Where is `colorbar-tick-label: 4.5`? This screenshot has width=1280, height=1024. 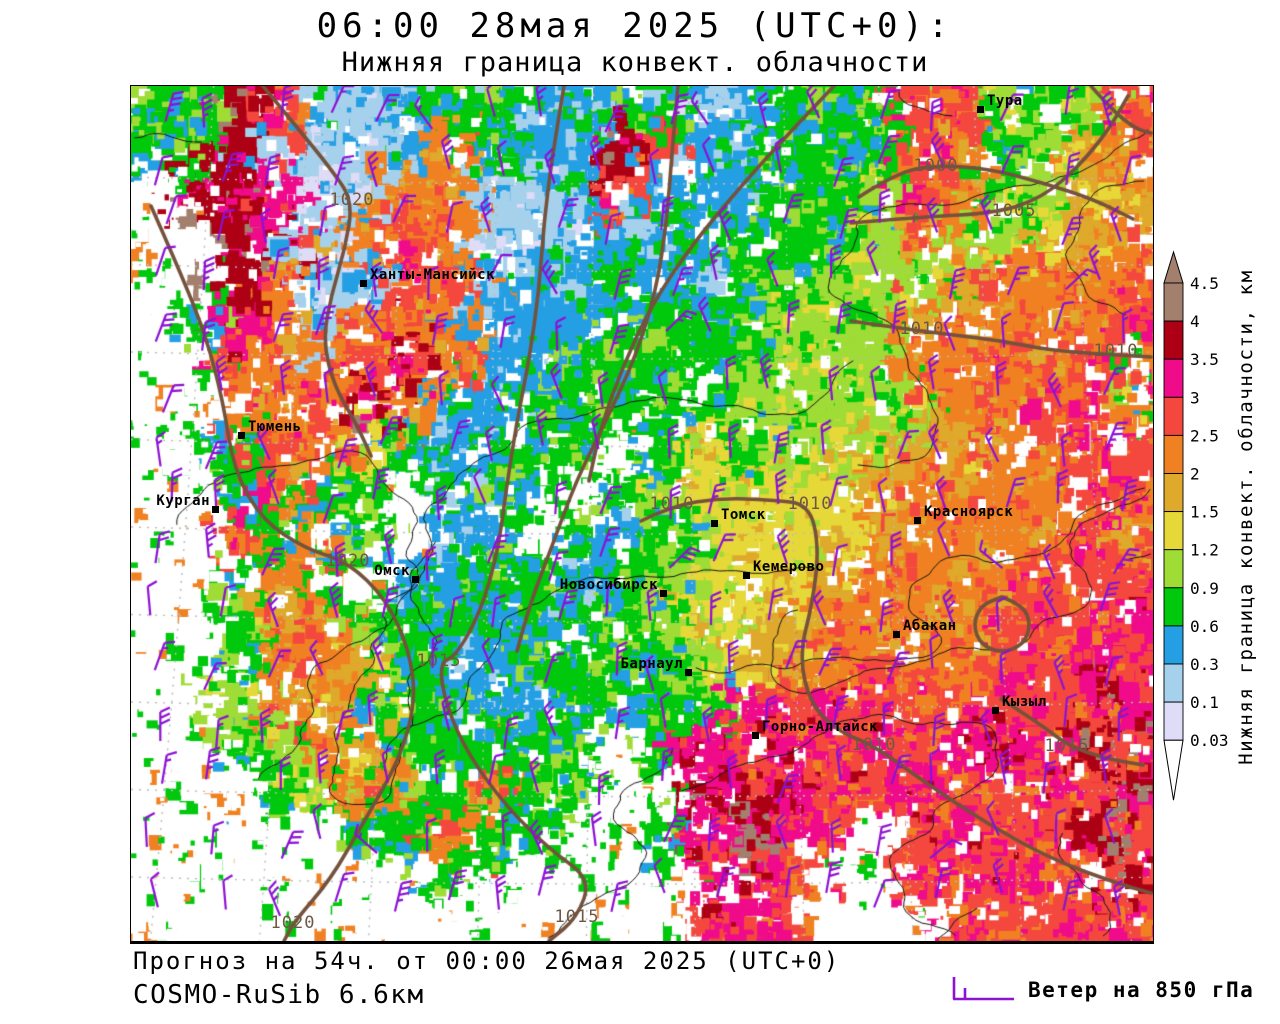 colorbar-tick-label: 4.5 is located at coordinates (1204, 283).